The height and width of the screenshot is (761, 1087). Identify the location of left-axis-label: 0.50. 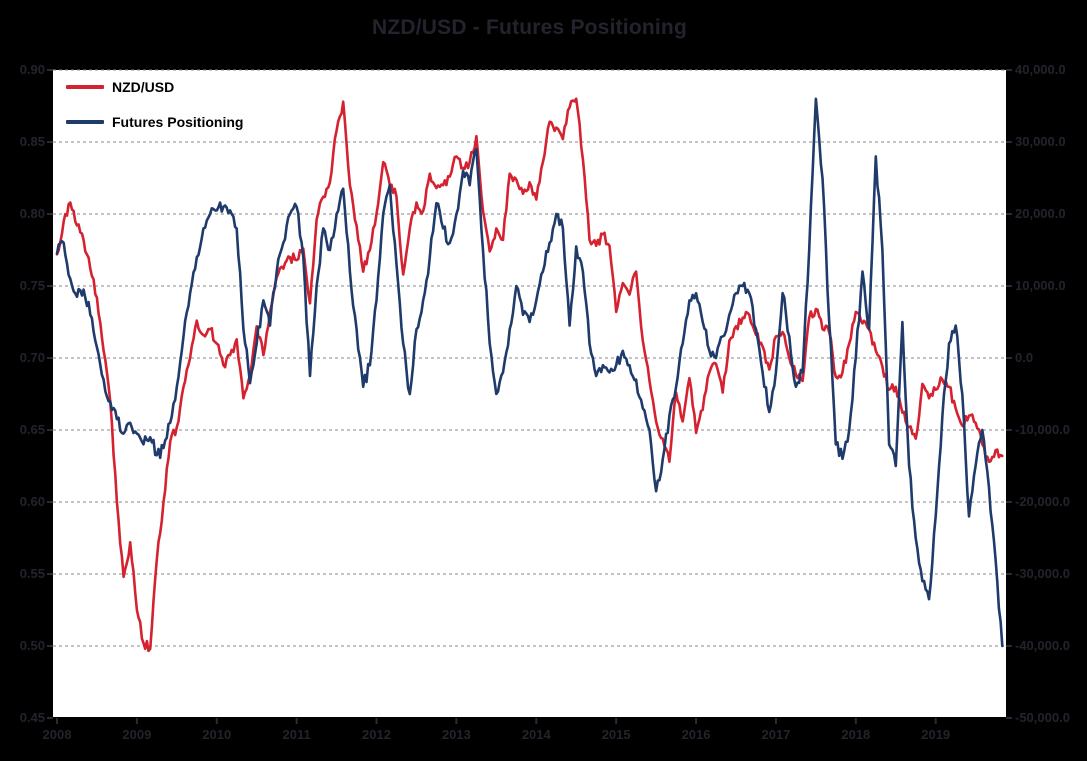
(32, 645).